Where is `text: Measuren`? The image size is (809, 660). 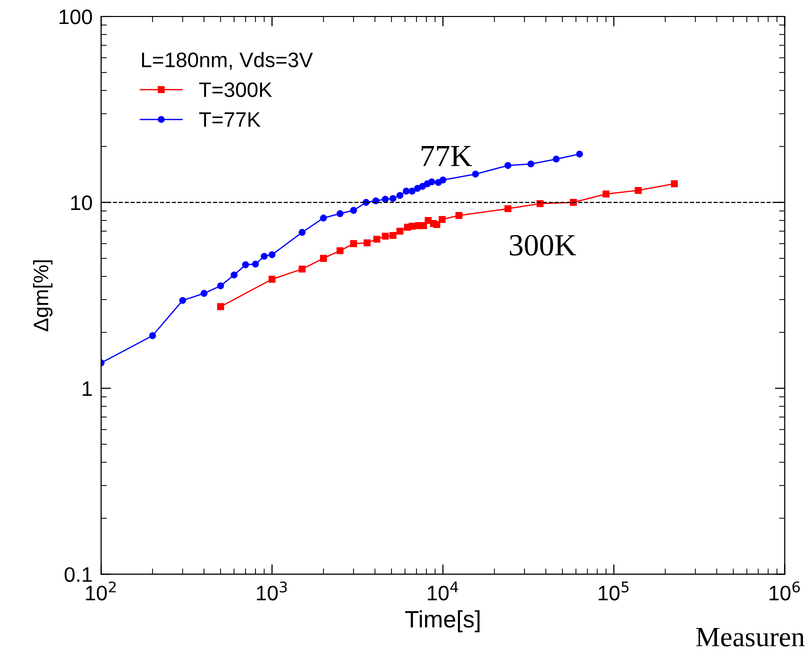
text: Measuren is located at coordinates (750, 637).